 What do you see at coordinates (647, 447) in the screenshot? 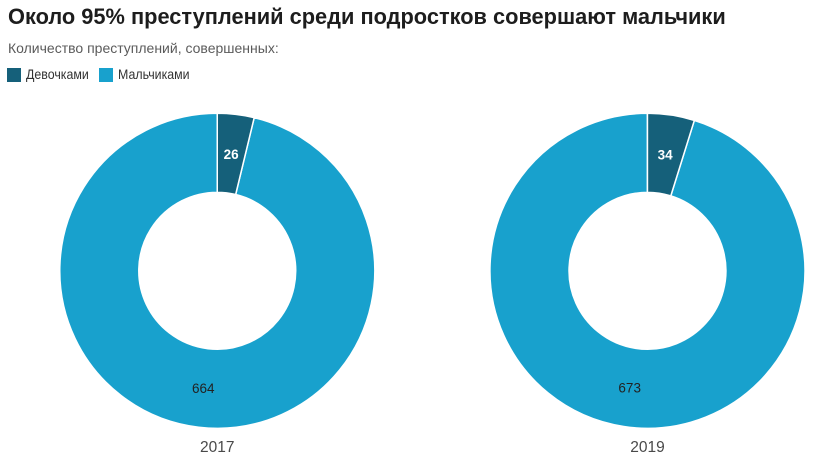
I see `svg-text: 2019` at bounding box center [647, 447].